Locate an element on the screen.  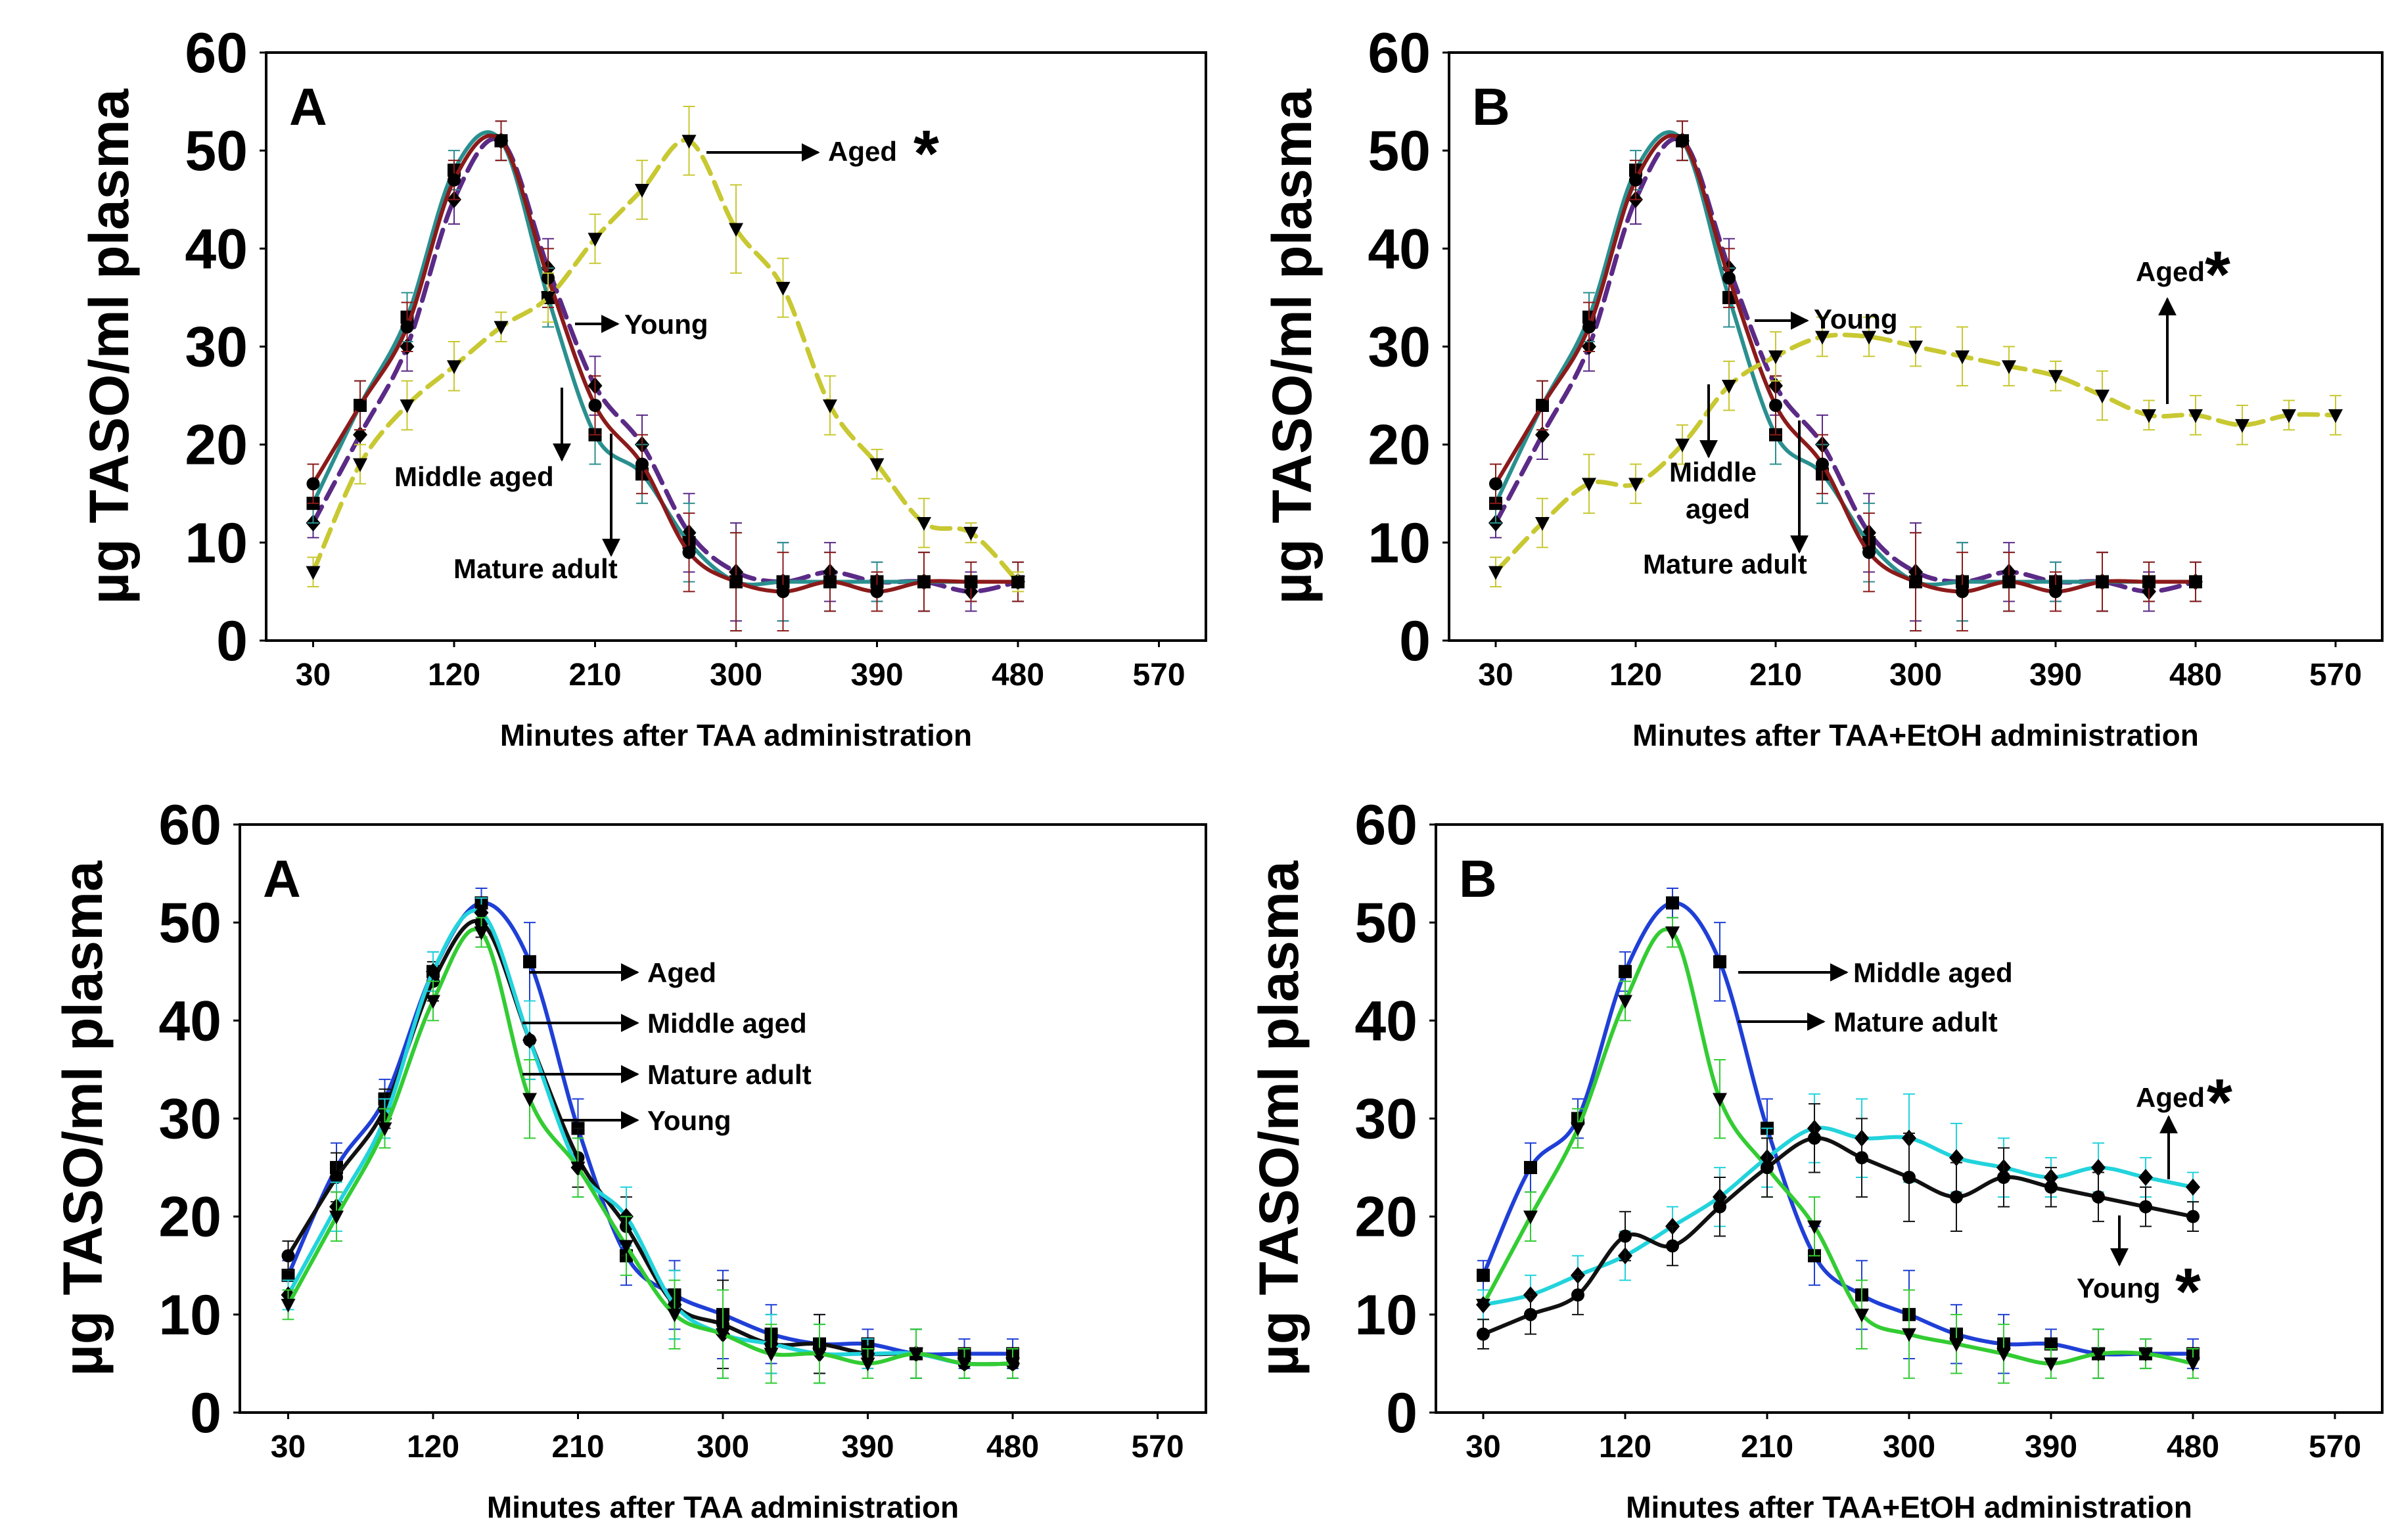
series-middle-aged is located at coordinates (1845, 376).